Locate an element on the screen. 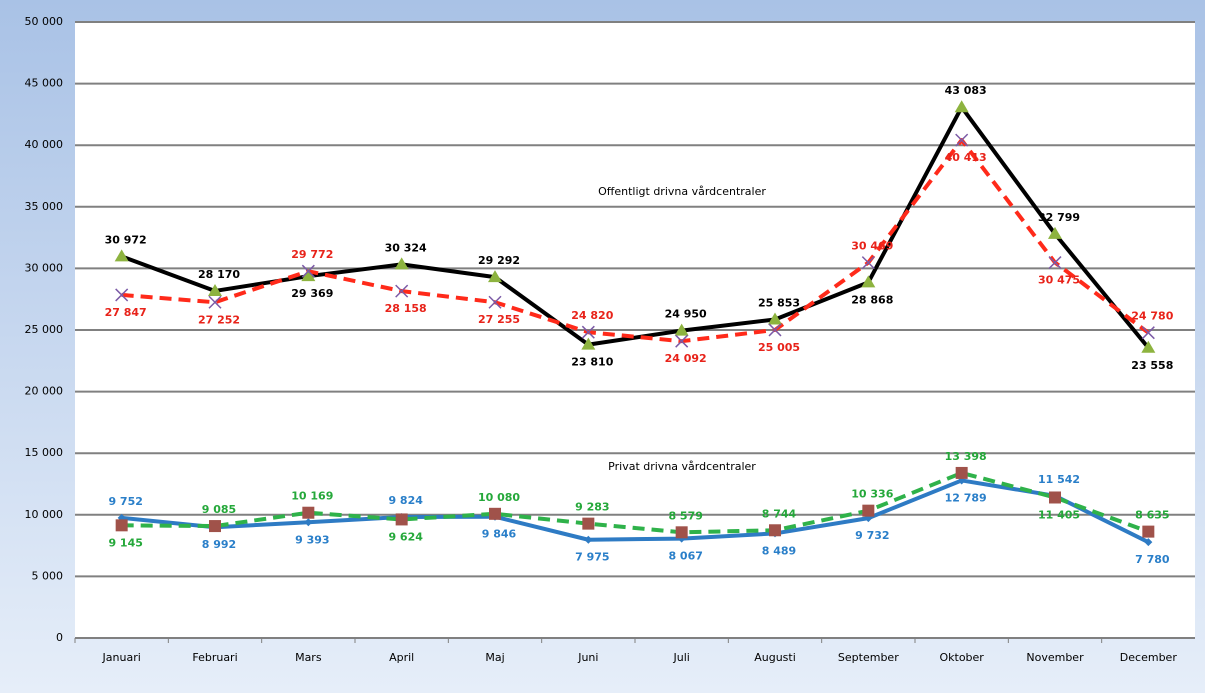  data-label: 8 067 is located at coordinates (685, 556).